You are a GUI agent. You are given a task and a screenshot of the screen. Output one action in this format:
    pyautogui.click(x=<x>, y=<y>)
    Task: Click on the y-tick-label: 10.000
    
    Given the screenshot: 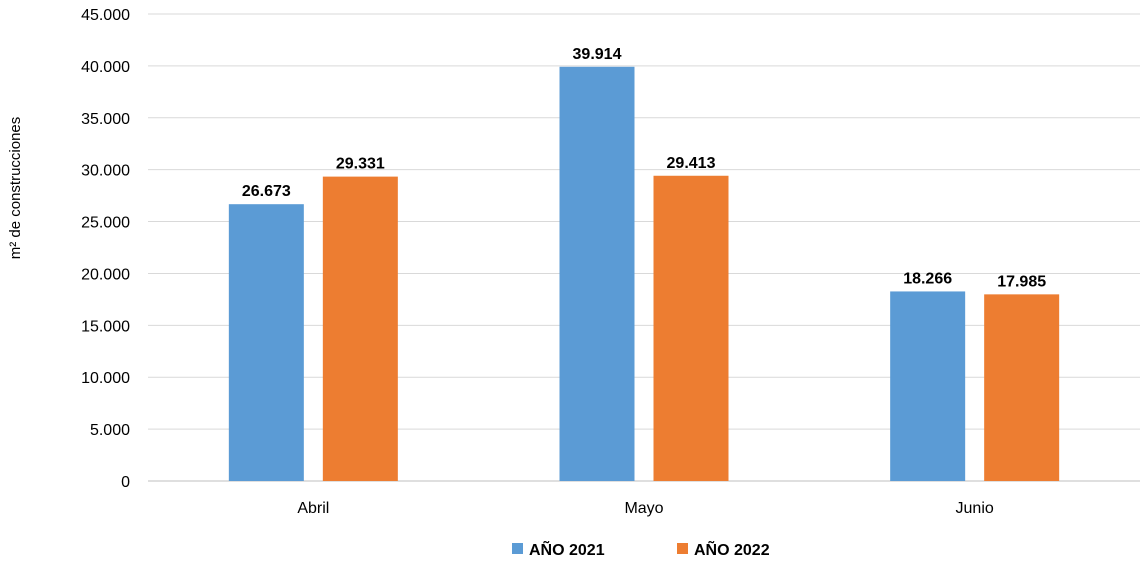 What is the action you would take?
    pyautogui.click(x=105, y=378)
    